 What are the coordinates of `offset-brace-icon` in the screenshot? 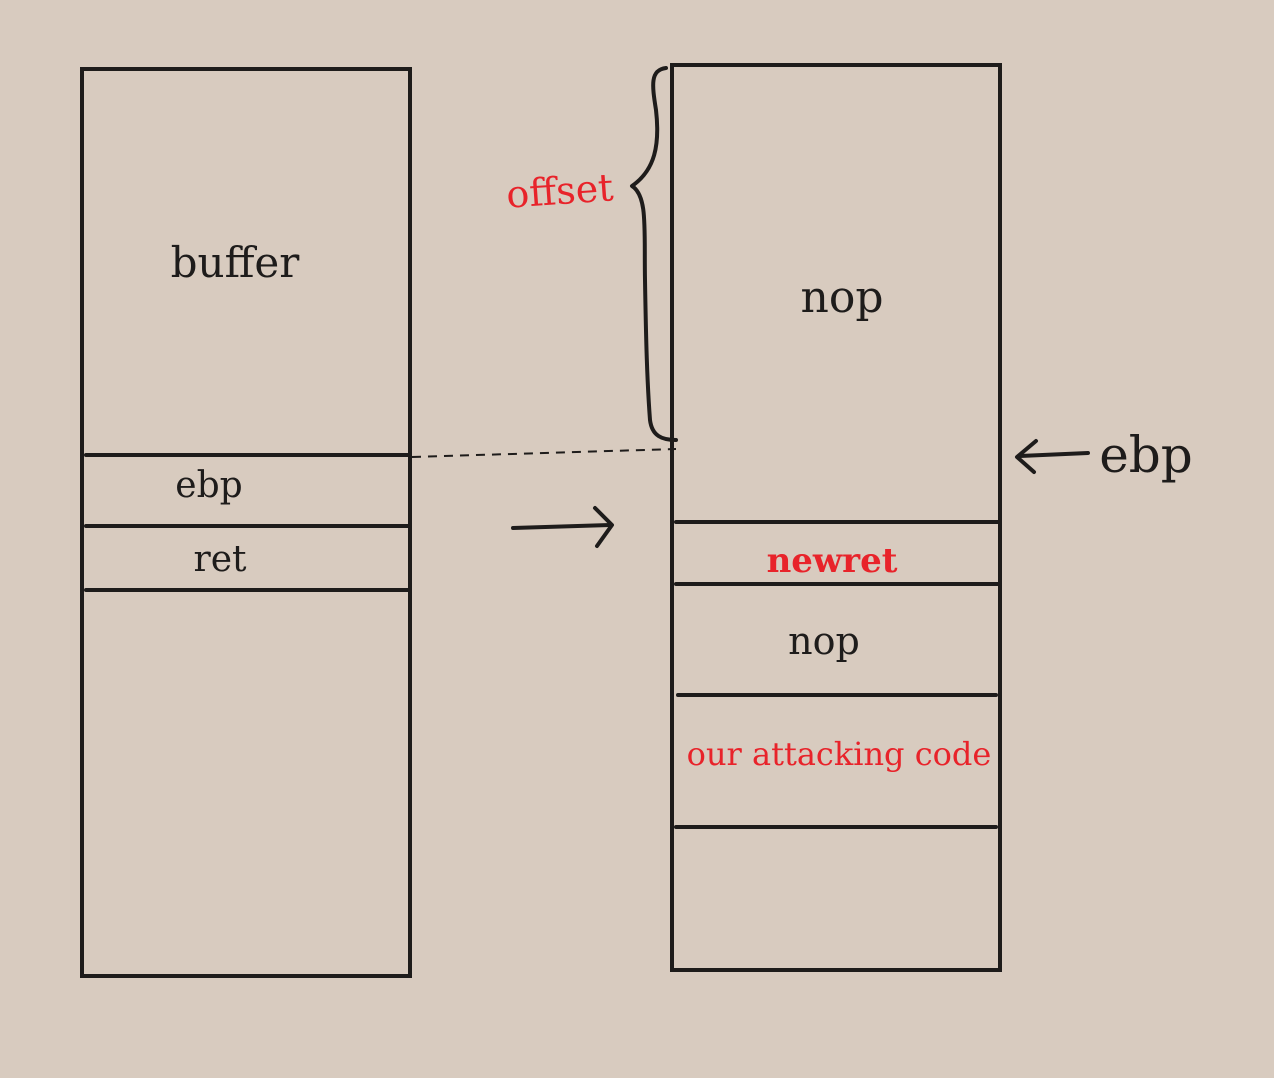 It's located at (654, 254).